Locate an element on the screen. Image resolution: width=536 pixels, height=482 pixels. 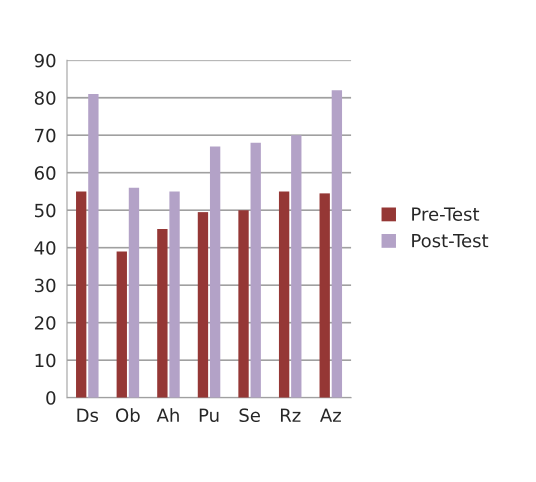
y-tick-label: 40 is located at coordinates (45, 248).